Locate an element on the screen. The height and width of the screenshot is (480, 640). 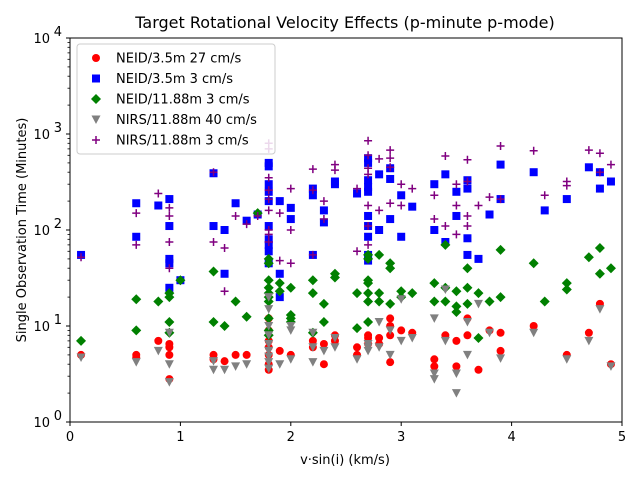
x-axis-label: v·sin(i) (km/s) is located at coordinates (345, 460).